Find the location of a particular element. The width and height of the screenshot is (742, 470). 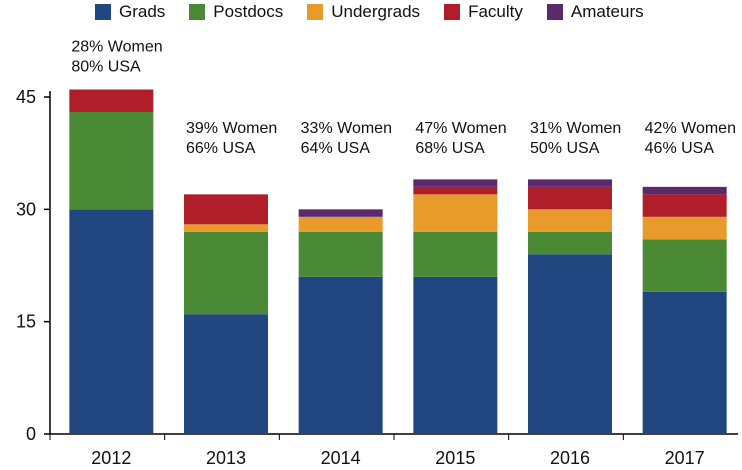

bar-undergrads-2017 is located at coordinates (684, 228).